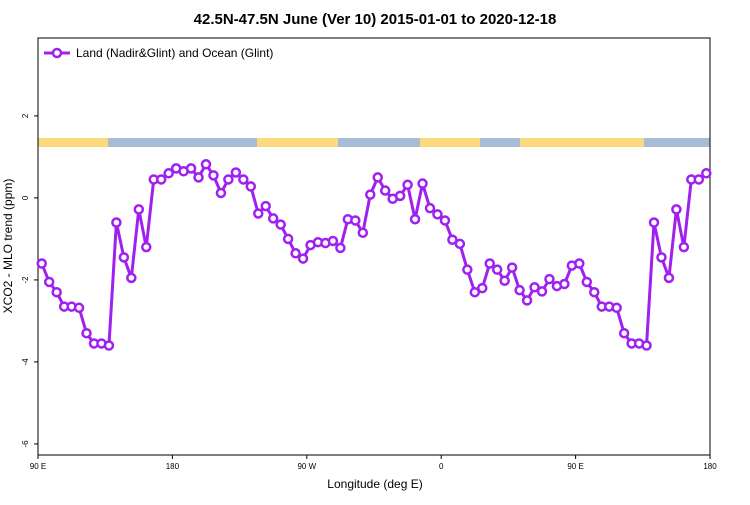 The width and height of the screenshot is (750, 505). Describe the element at coordinates (57, 53) in the screenshot. I see `legend-marker` at that location.